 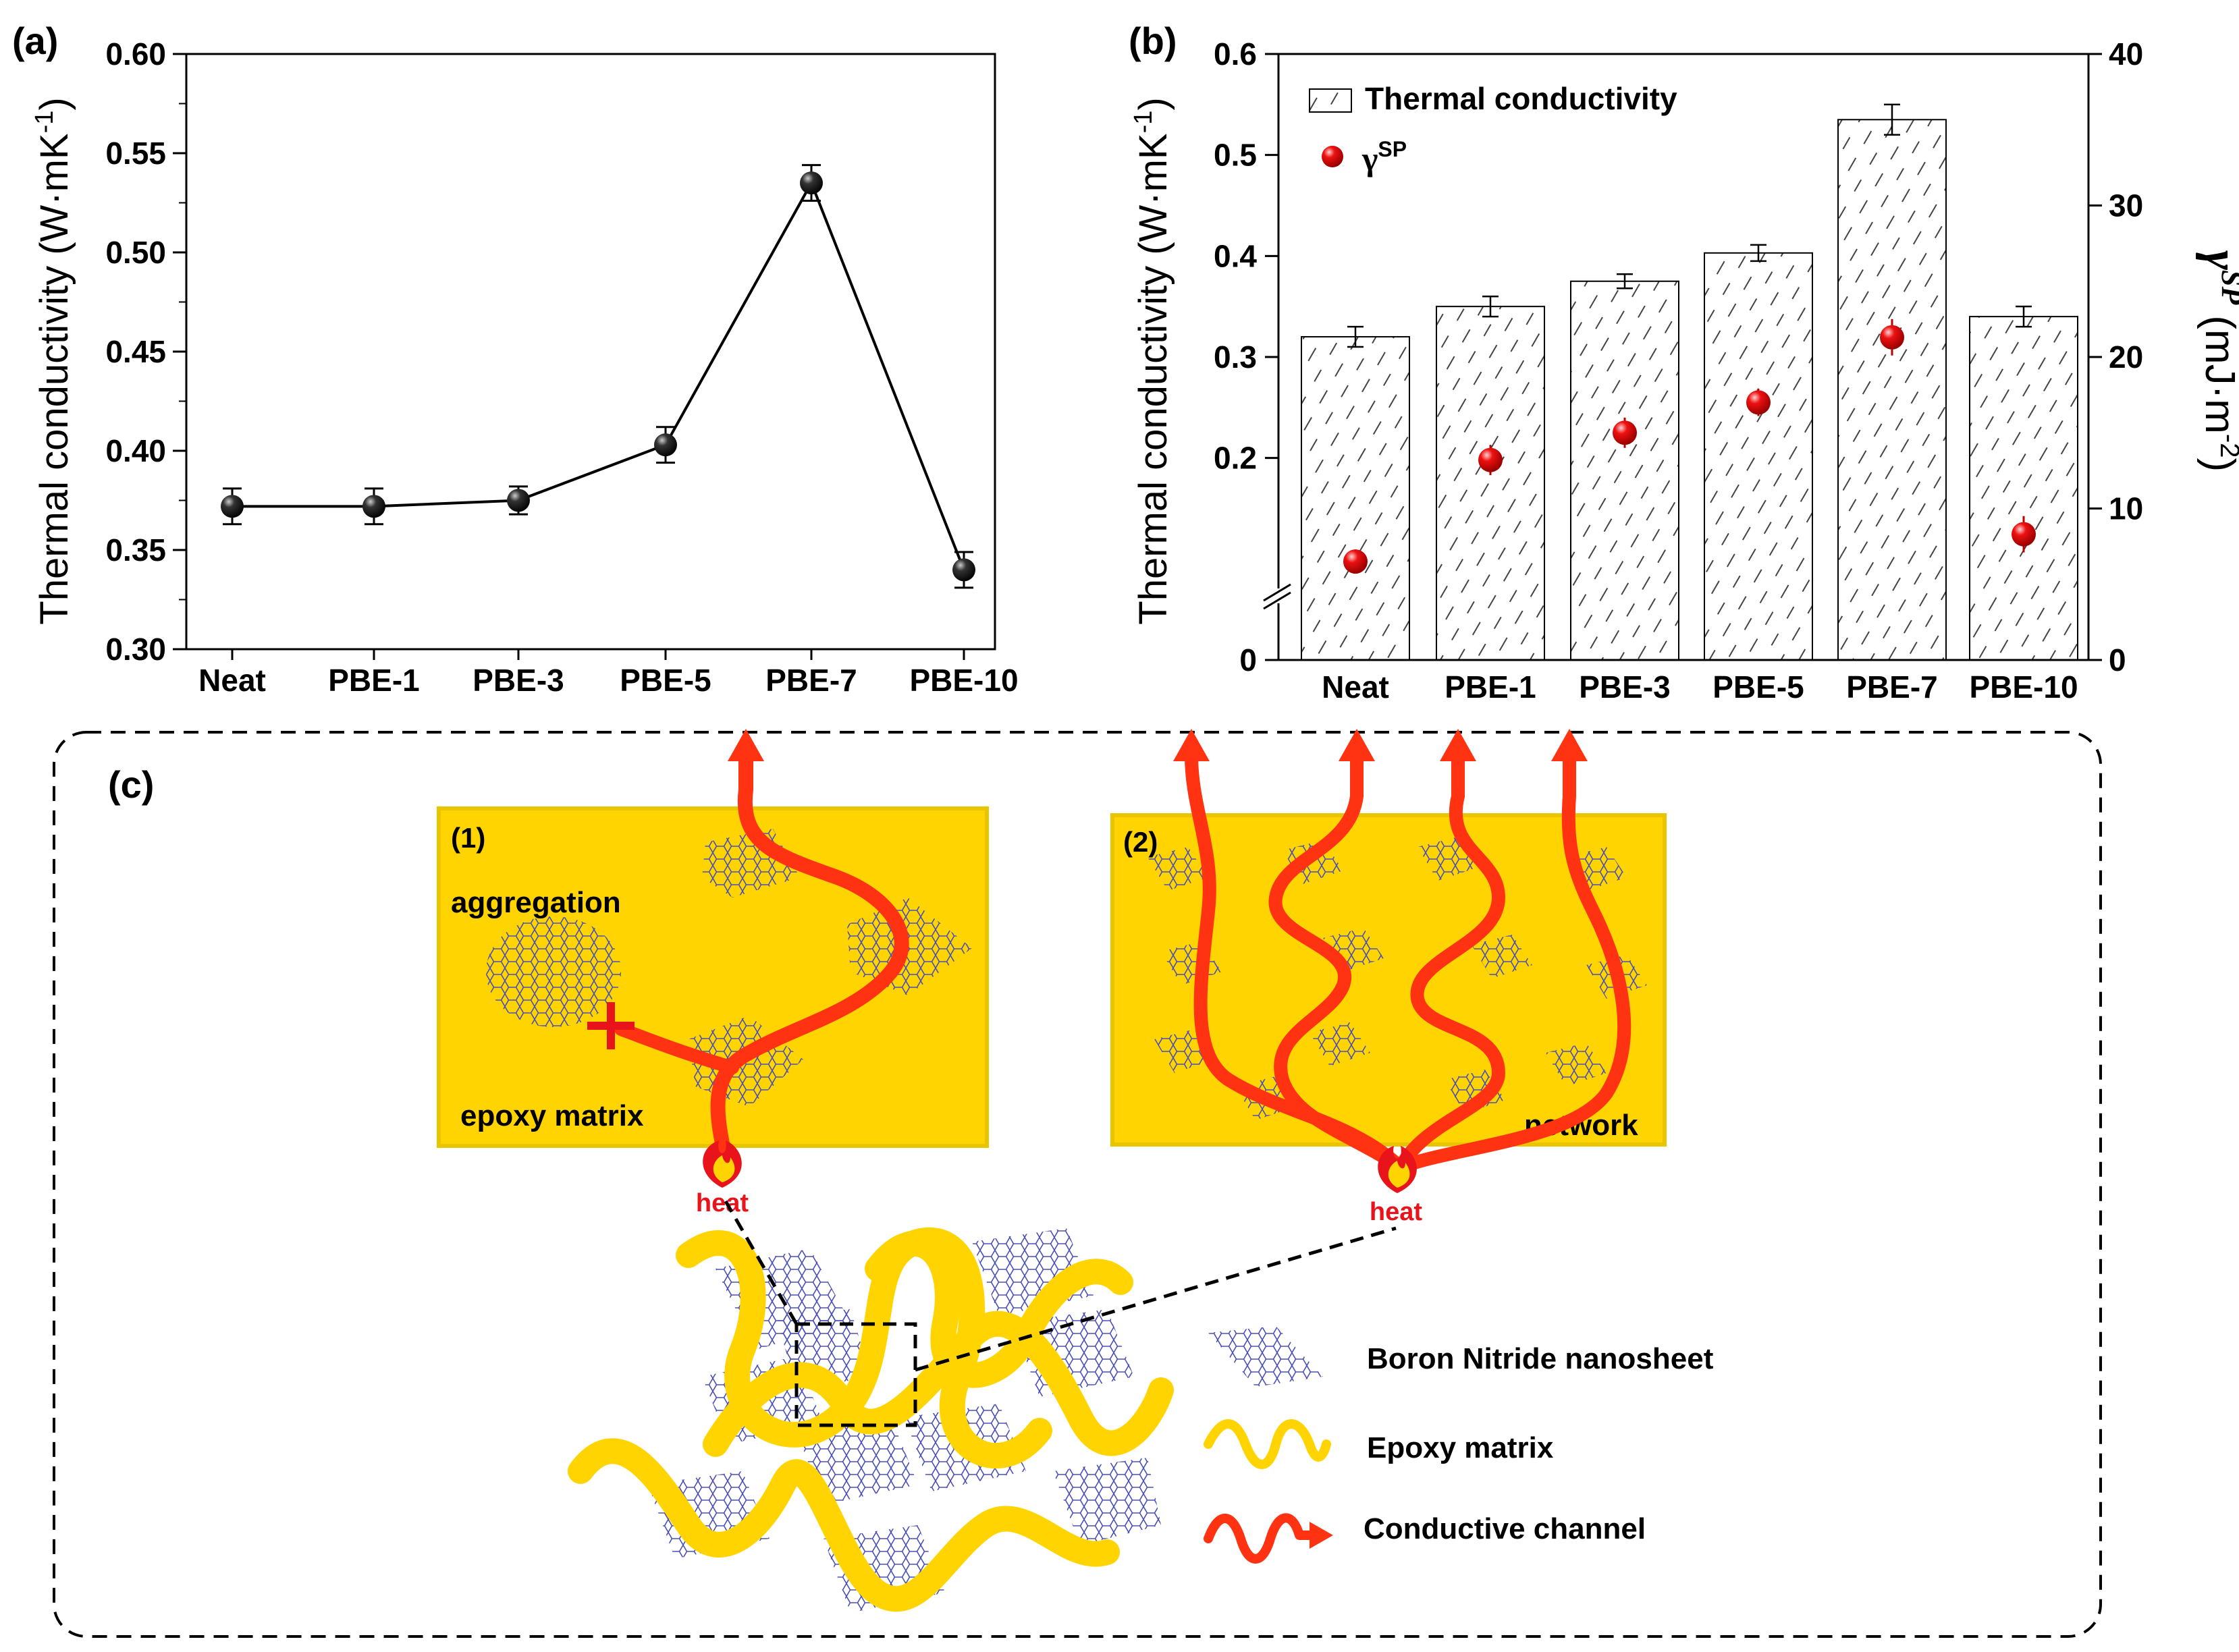 What do you see at coordinates (1332, 156) in the screenshot?
I see `legend-dot-swatch` at bounding box center [1332, 156].